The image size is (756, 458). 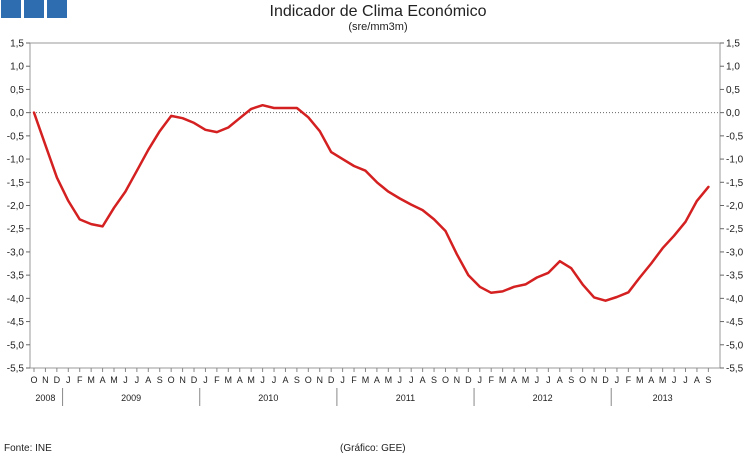 What do you see at coordinates (405, 398) in the screenshot?
I see `year-label: 2011` at bounding box center [405, 398].